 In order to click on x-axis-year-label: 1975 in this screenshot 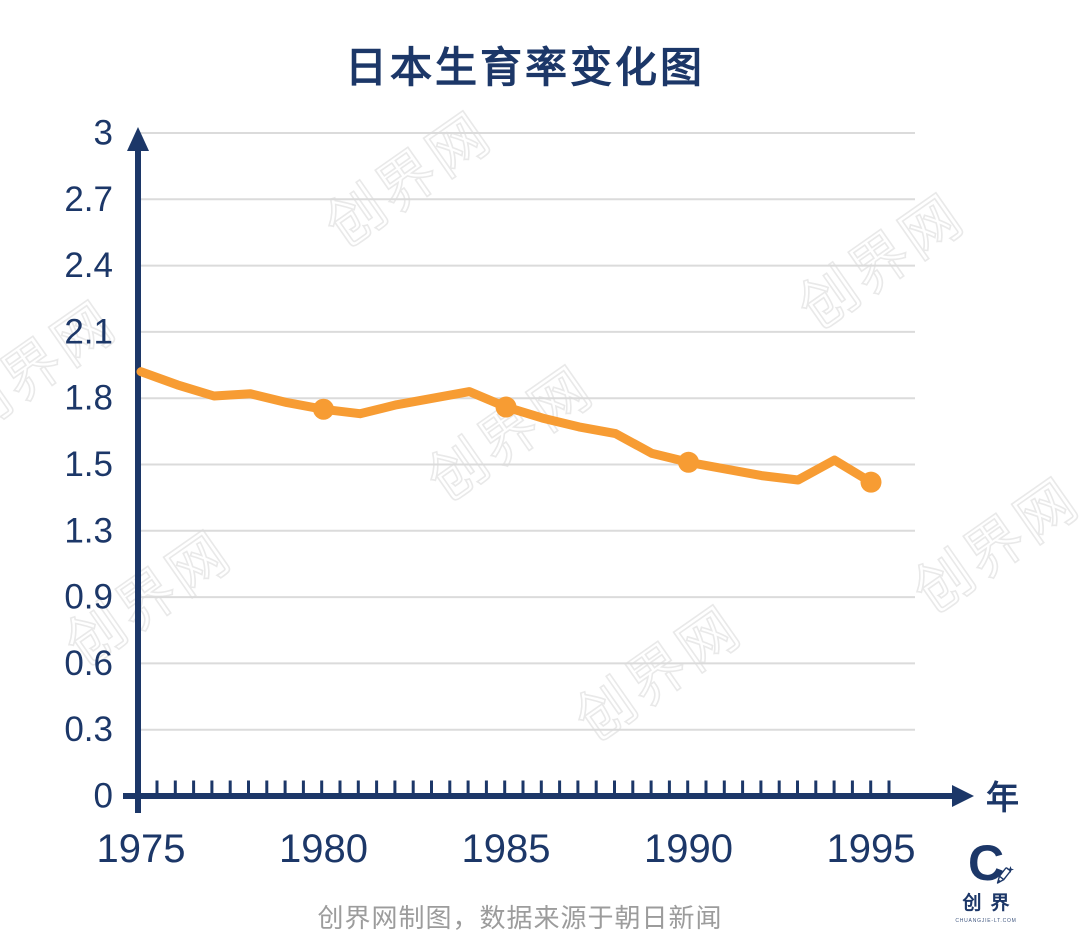, I will do `click(141, 849)`.